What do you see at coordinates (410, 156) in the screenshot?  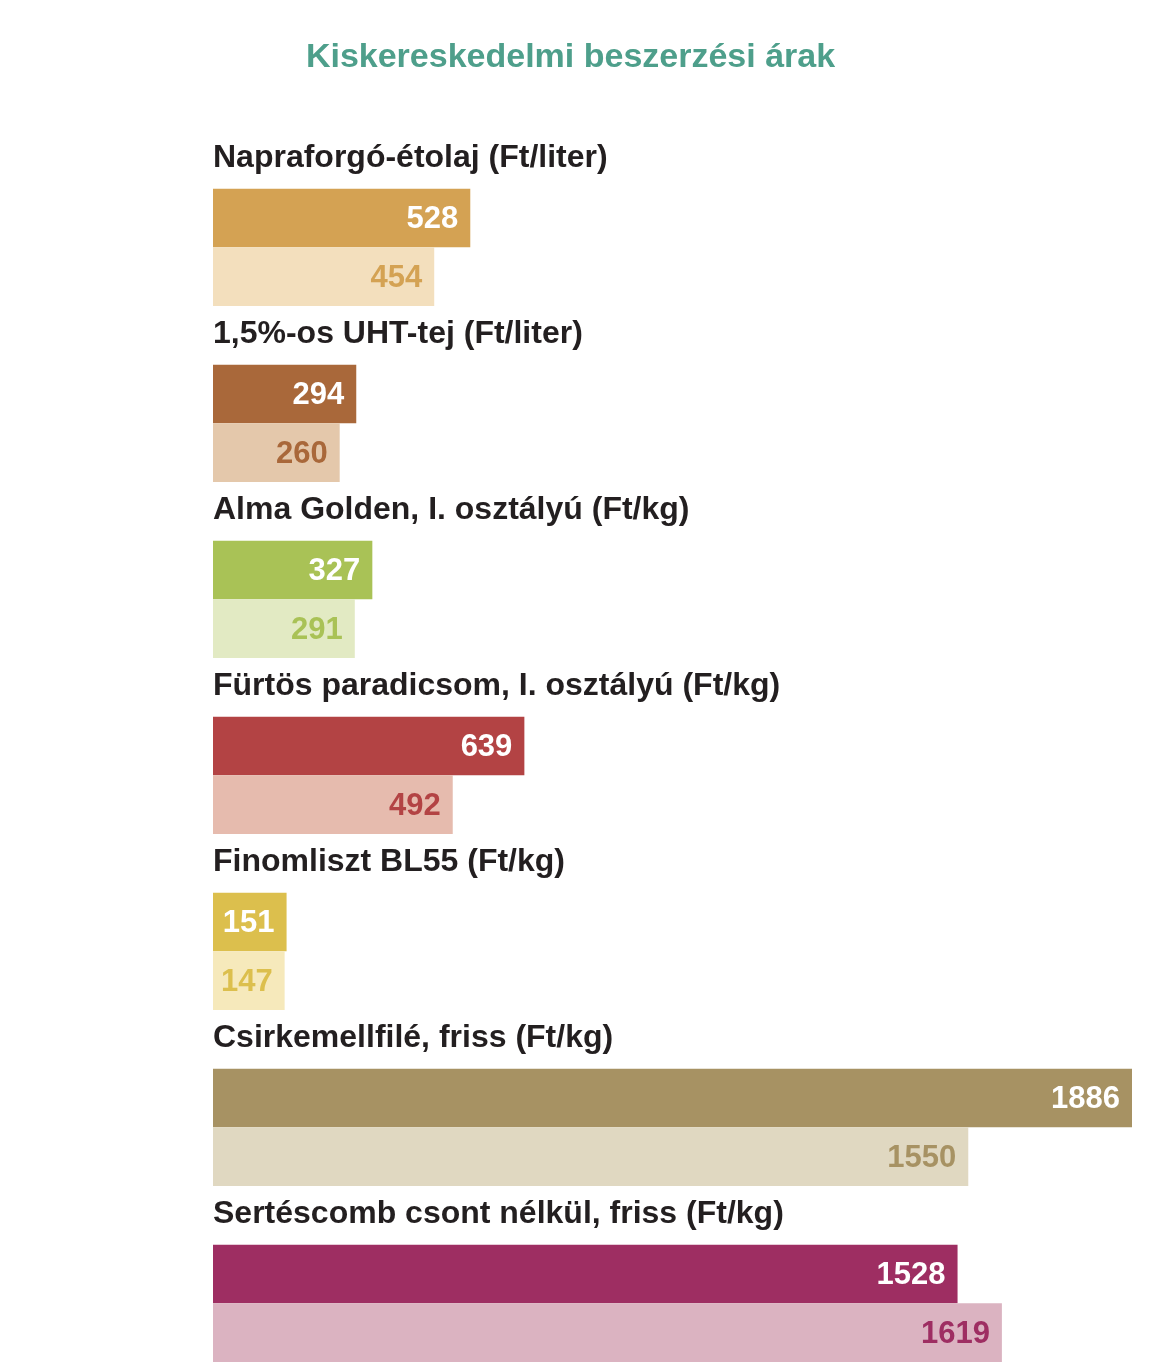 I see `y-tick-label: Napraforgó-étolaj (Ft/liter)` at bounding box center [410, 156].